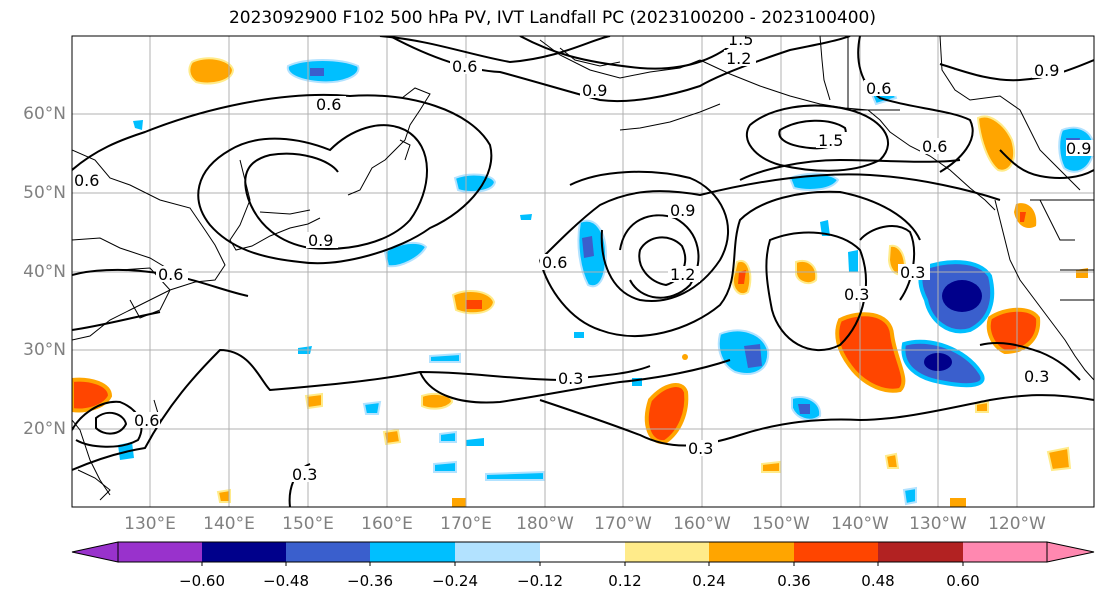 This screenshot has height=601, width=1105. I want to click on colorbar-extend-high, so click(1070, 552).